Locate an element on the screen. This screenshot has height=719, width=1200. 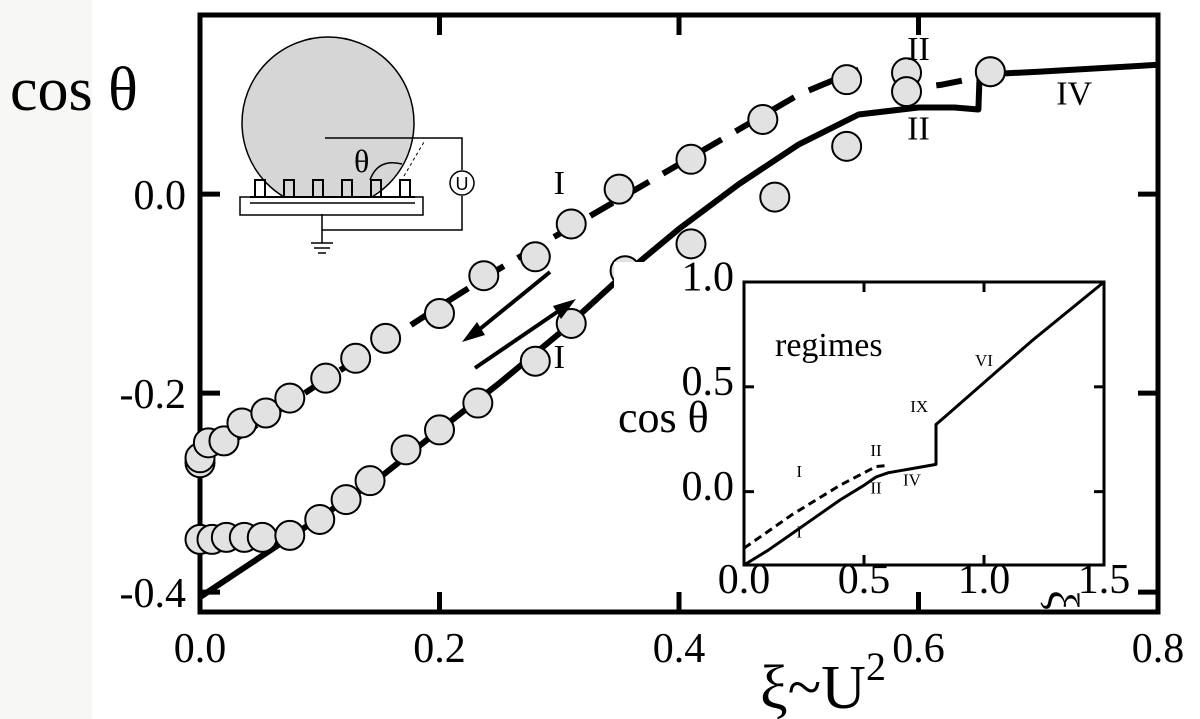
arrow-increasing-head is located at coordinates (564, 309).